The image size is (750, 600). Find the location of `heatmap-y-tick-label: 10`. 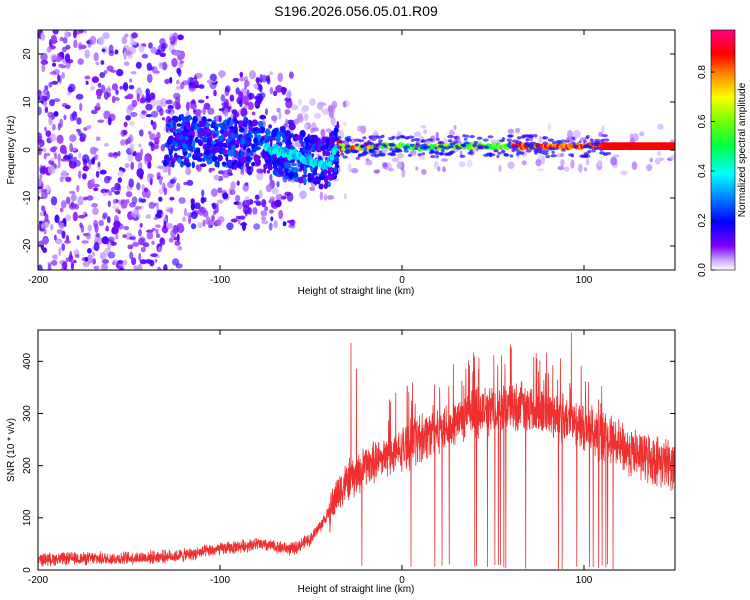

heatmap-y-tick-label: 10 is located at coordinates (27, 102).